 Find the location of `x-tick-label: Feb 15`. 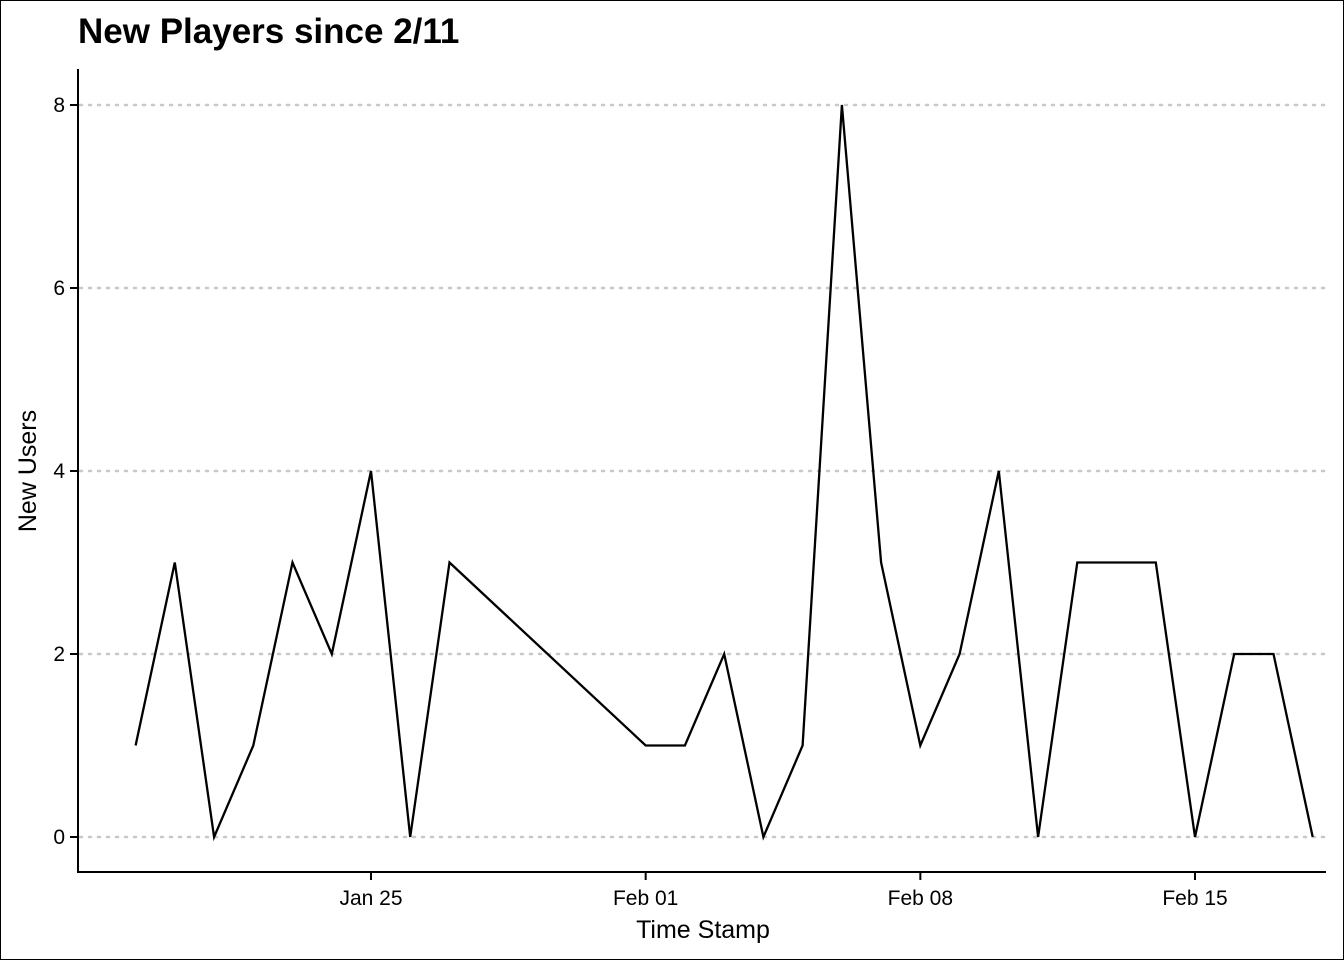

x-tick-label: Feb 15 is located at coordinates (1194, 898).